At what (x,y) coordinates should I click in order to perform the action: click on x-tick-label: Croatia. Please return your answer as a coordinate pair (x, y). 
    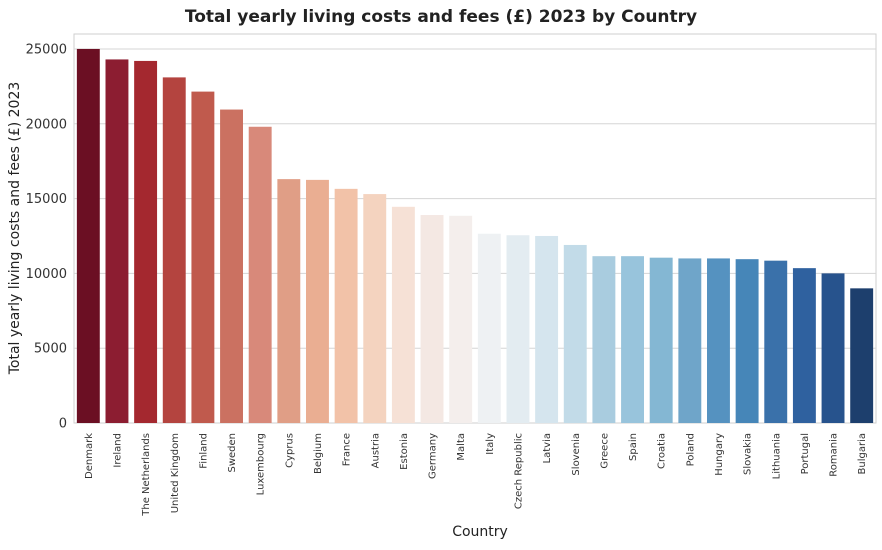
    Looking at the image, I should click on (662, 451).